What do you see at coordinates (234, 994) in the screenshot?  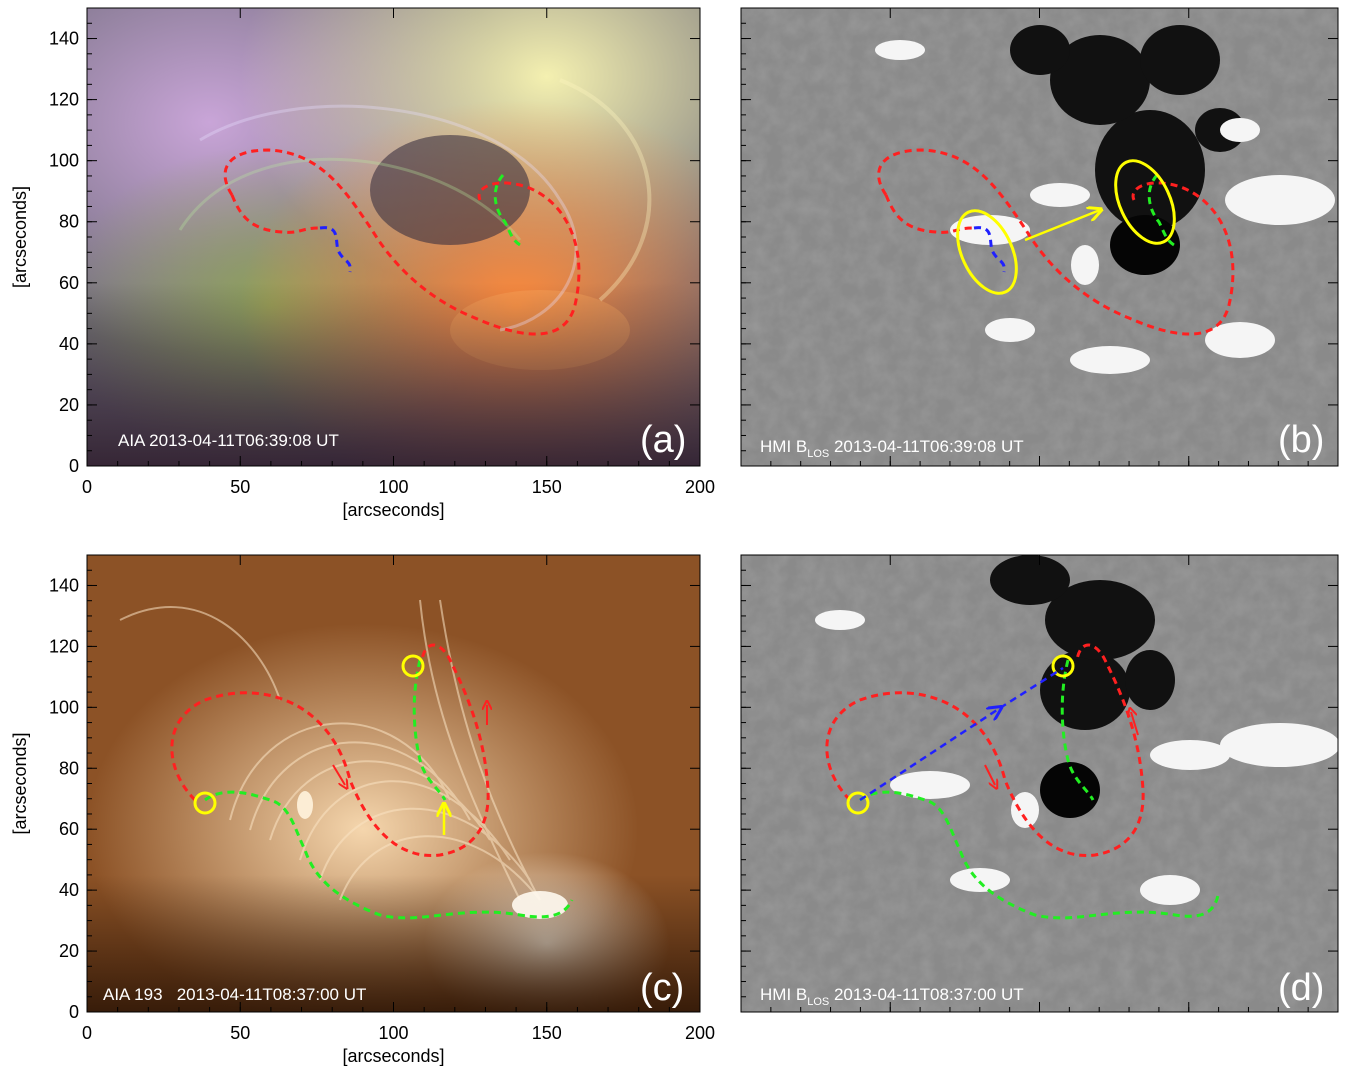 I see `panel-c-caption: AIA 193 2013-04-11T08:37:00 UT` at bounding box center [234, 994].